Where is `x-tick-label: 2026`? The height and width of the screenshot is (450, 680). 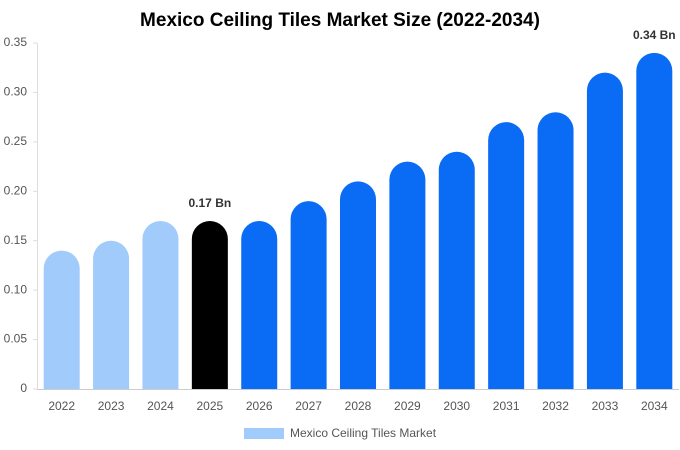 x-tick-label: 2026 is located at coordinates (259, 406).